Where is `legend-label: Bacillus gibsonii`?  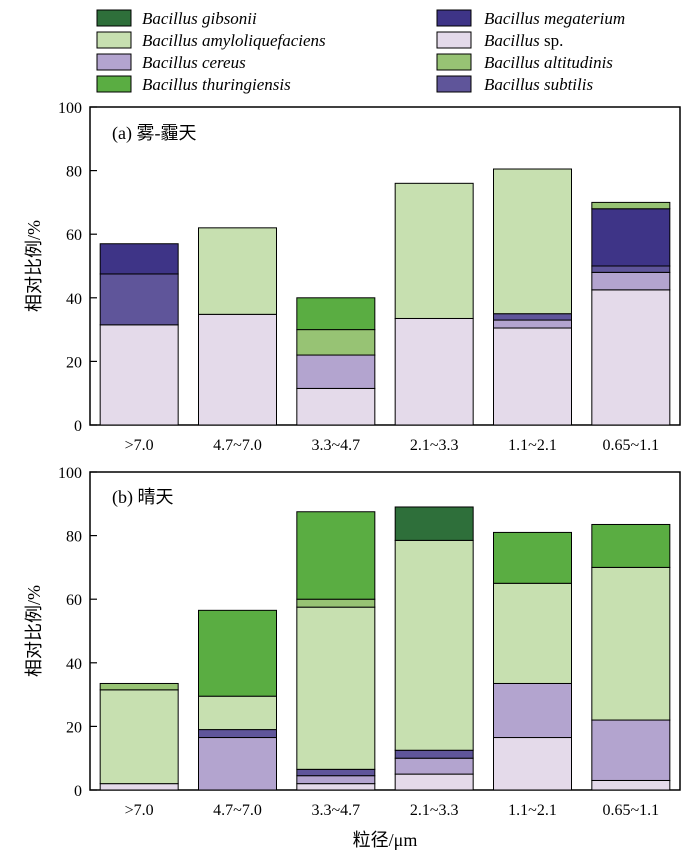
legend-label: Bacillus gibsonii is located at coordinates (199, 18).